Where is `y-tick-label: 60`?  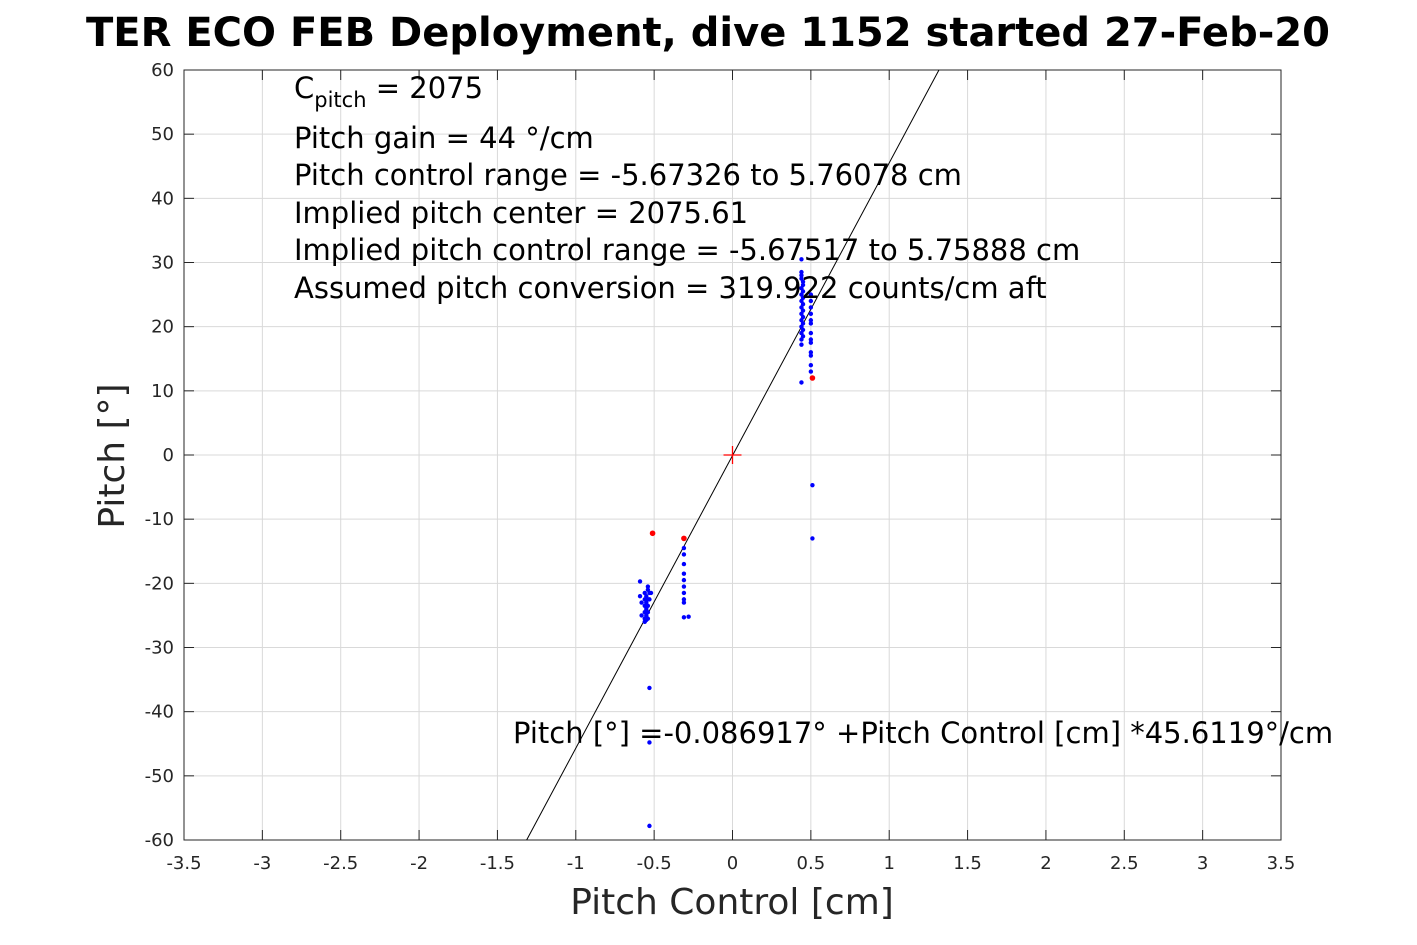
y-tick-label: 60 is located at coordinates (162, 70).